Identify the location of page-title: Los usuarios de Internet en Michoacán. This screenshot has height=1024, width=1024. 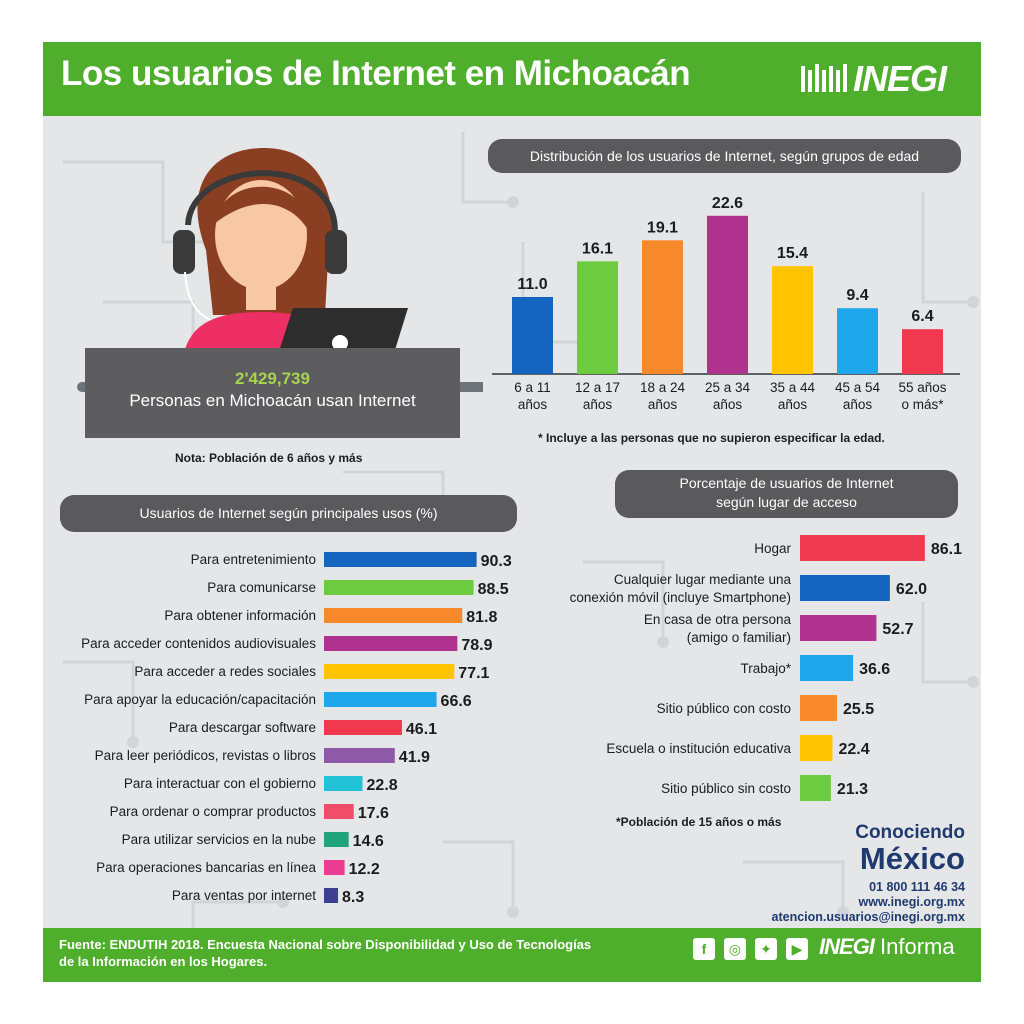
(376, 73).